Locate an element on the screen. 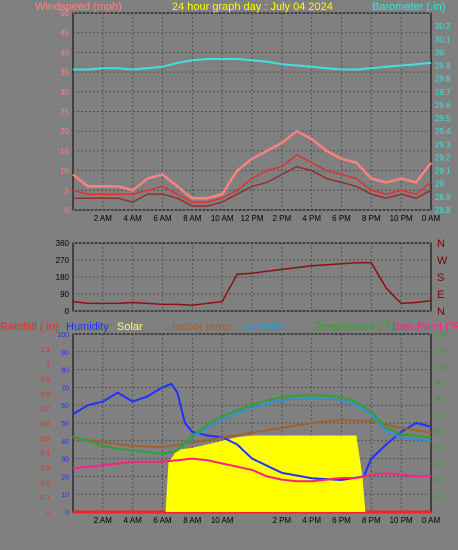 The width and height of the screenshot is (458, 550). panel1-left-tick-label: 45 is located at coordinates (64, 33).